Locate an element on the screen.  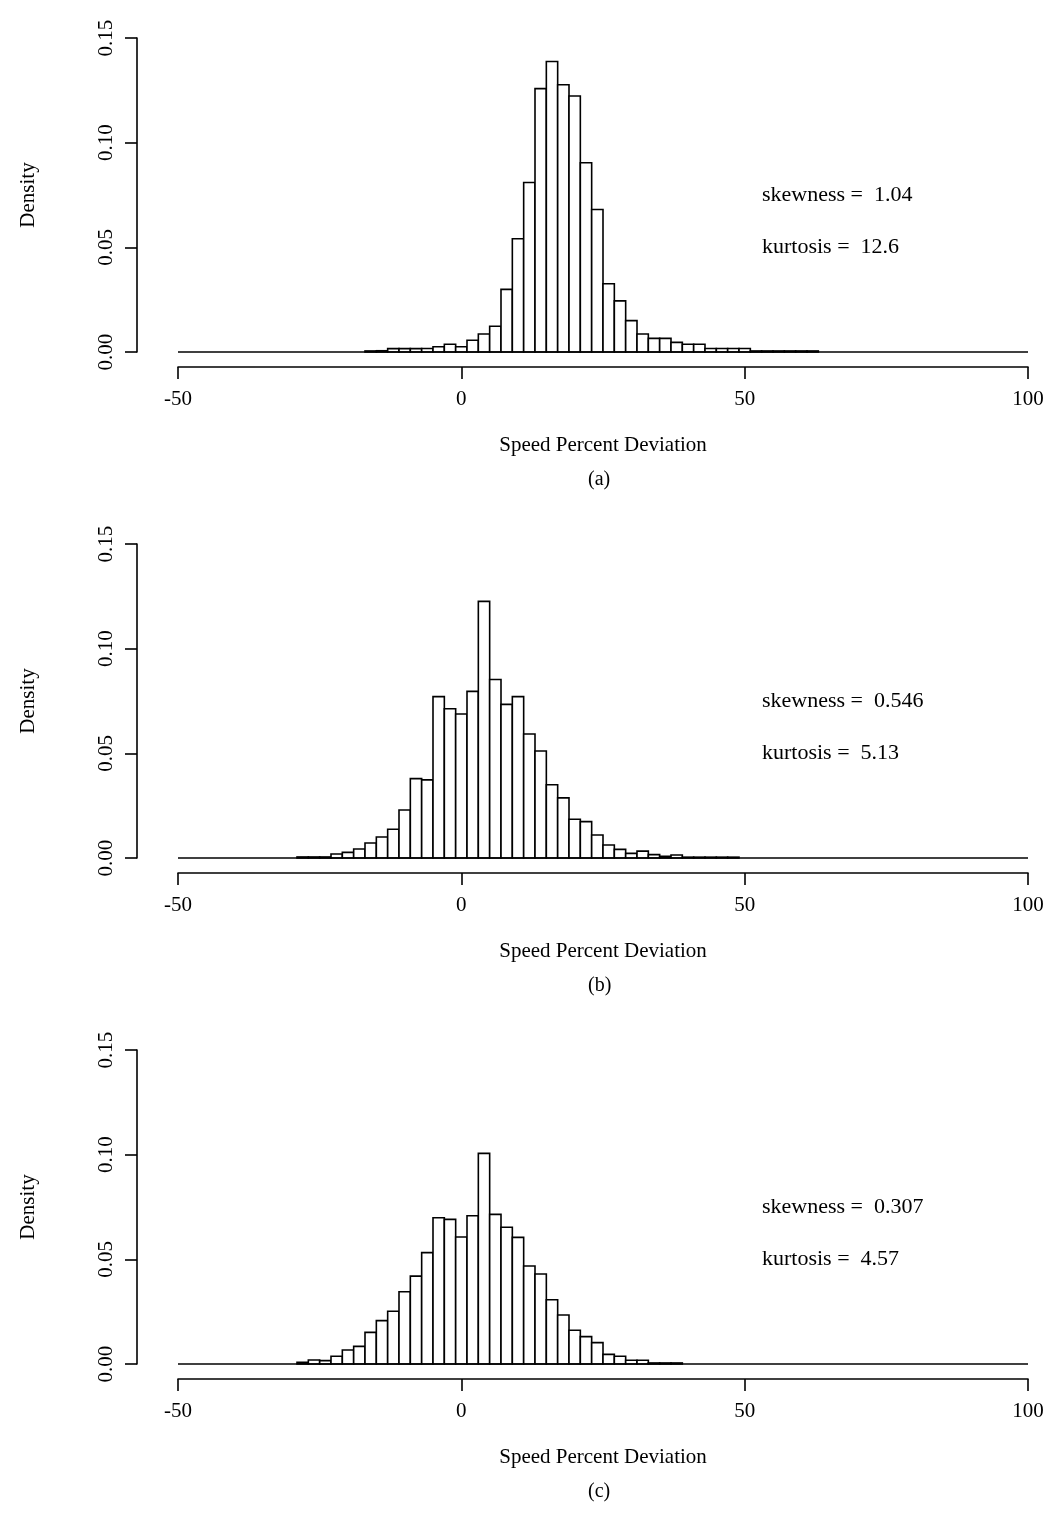
annotation: skewness = 1.04 is located at coordinates (837, 193).